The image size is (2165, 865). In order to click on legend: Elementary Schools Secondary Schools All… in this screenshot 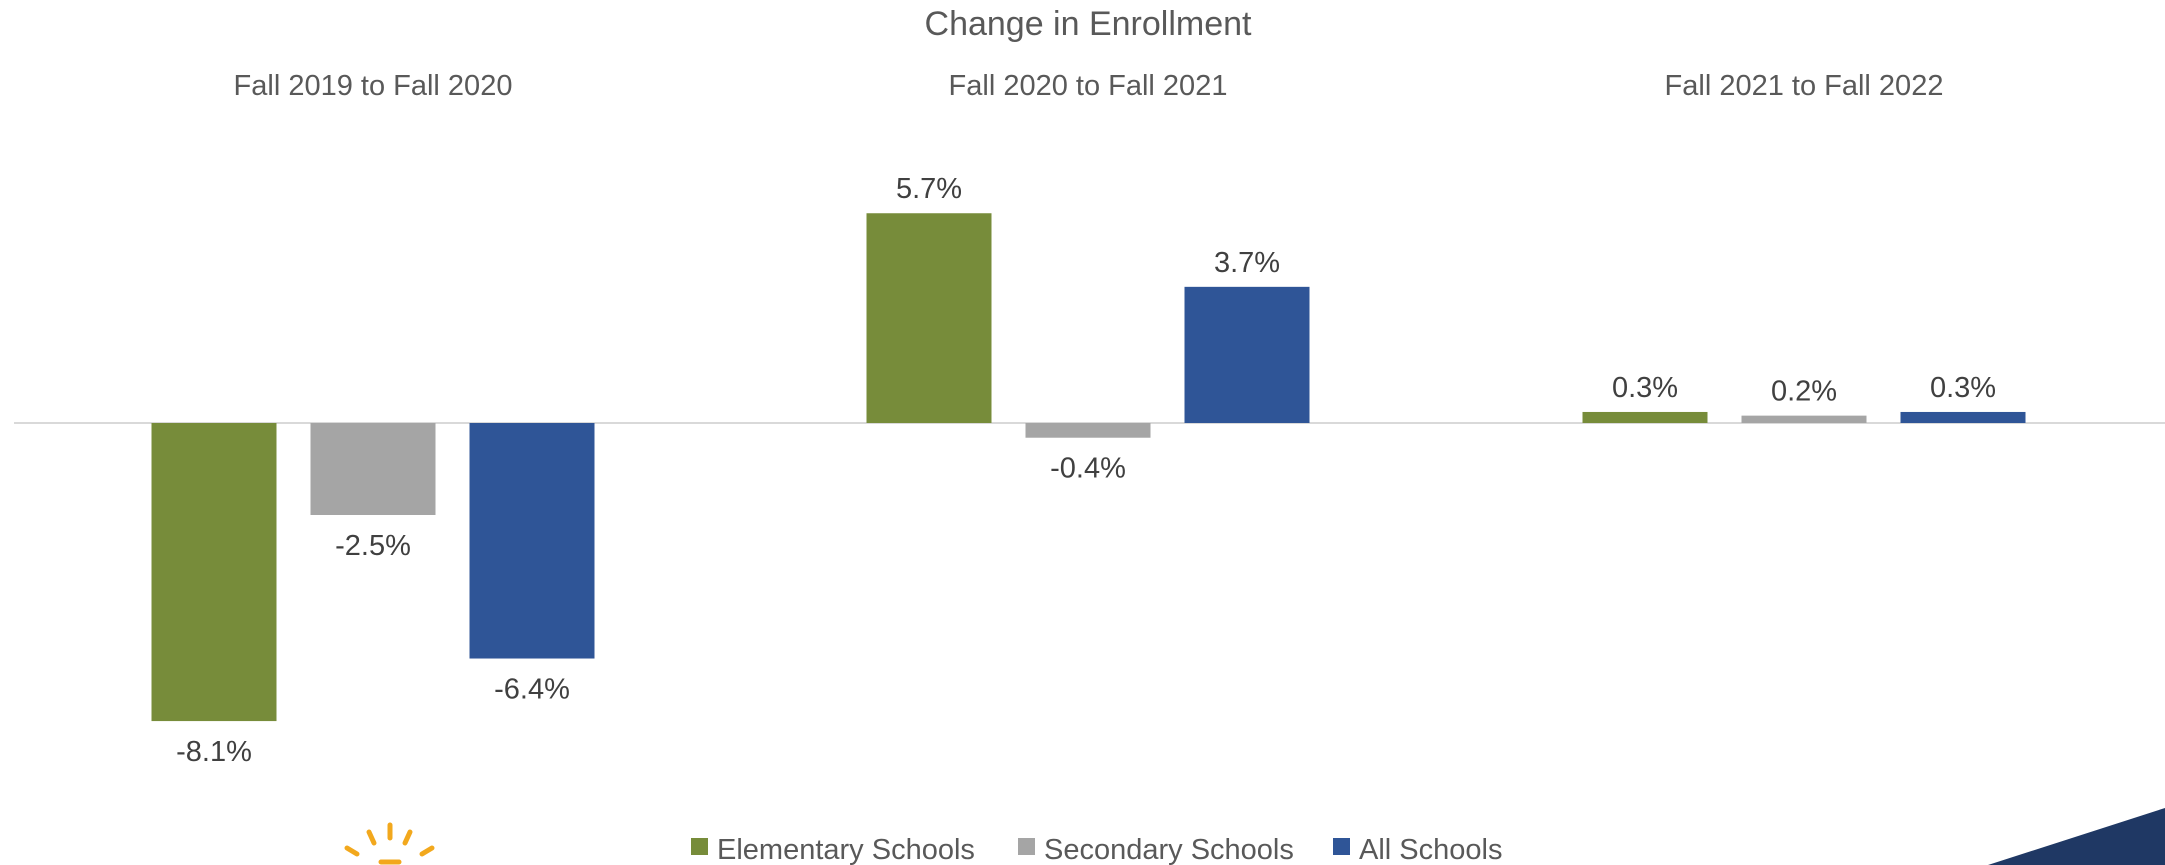, I will do `click(1096, 849)`.